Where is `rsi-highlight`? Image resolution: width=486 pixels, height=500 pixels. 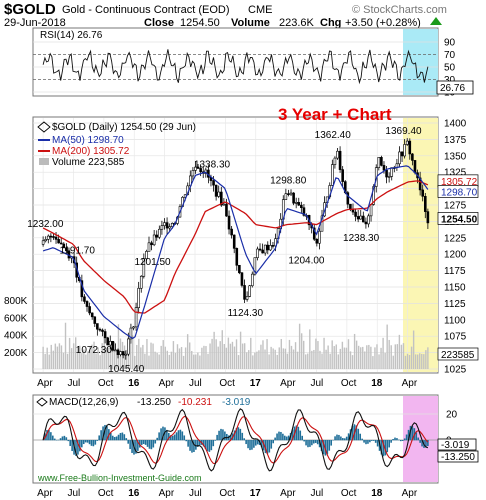
rsi-highlight is located at coordinates (420, 62).